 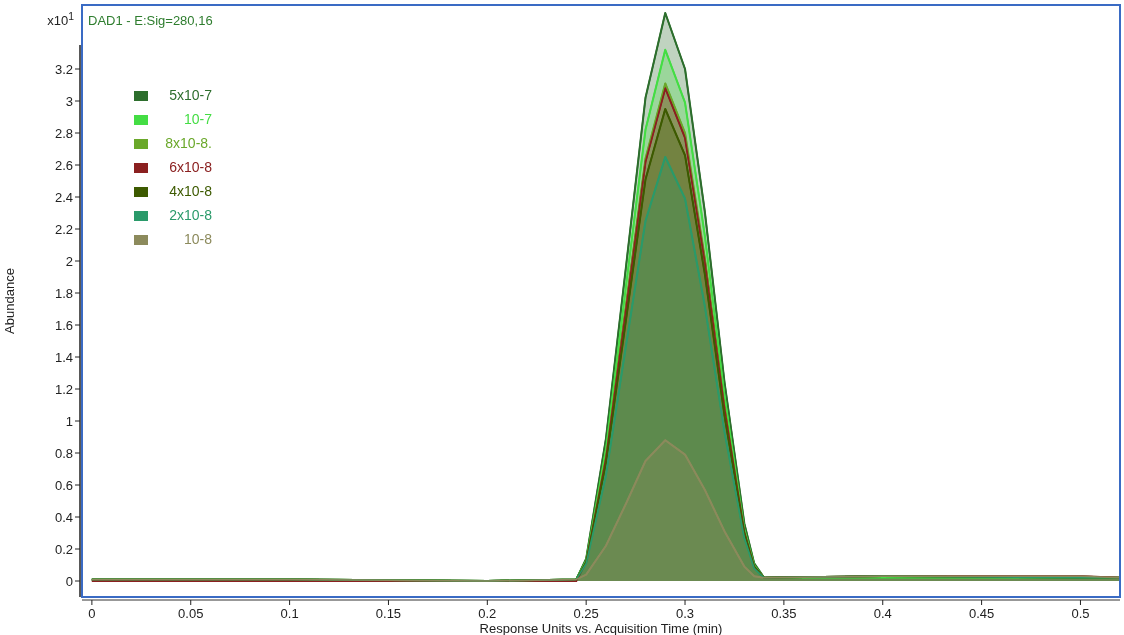 What do you see at coordinates (63, 517) in the screenshot?
I see `y-tick-label: 0.4` at bounding box center [63, 517].